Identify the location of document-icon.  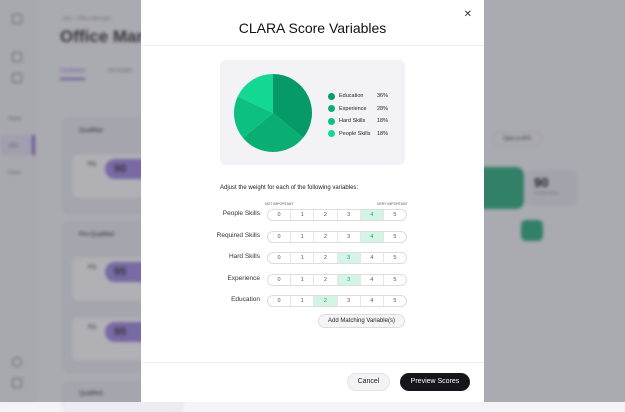
(17, 78).